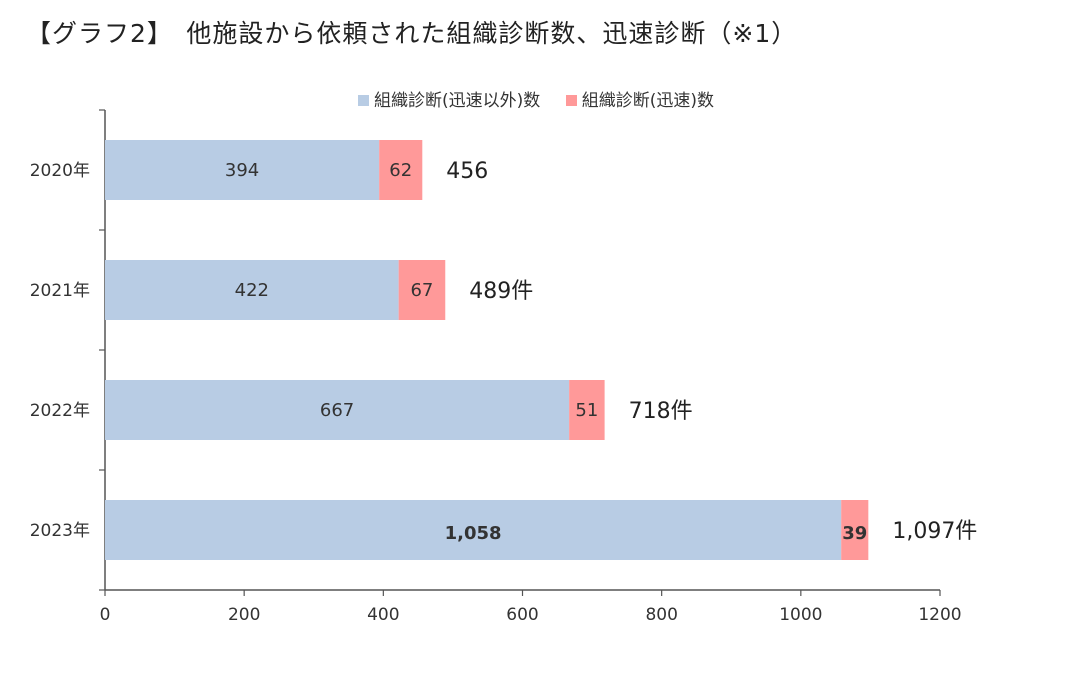 The width and height of the screenshot is (1072, 682). What do you see at coordinates (800, 615) in the screenshot?
I see `x-tick-label: 1000` at bounding box center [800, 615].